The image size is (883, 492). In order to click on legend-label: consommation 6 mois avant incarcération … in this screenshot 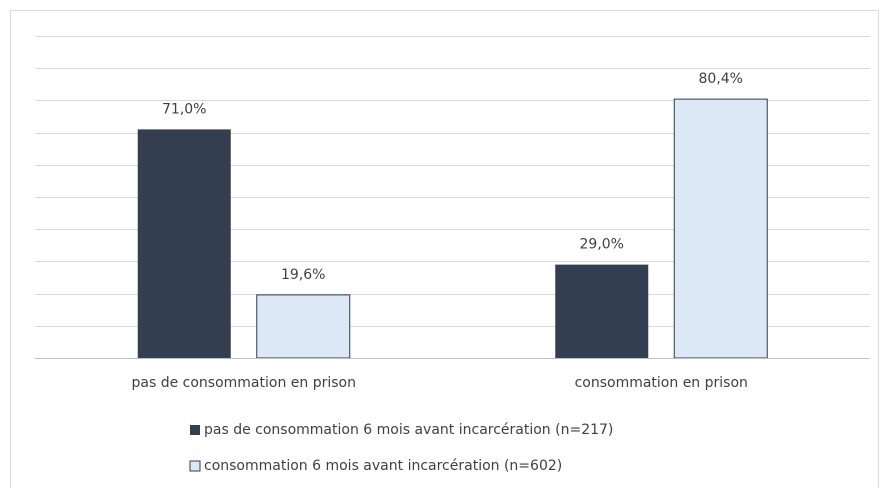, I will do `click(383, 466)`.